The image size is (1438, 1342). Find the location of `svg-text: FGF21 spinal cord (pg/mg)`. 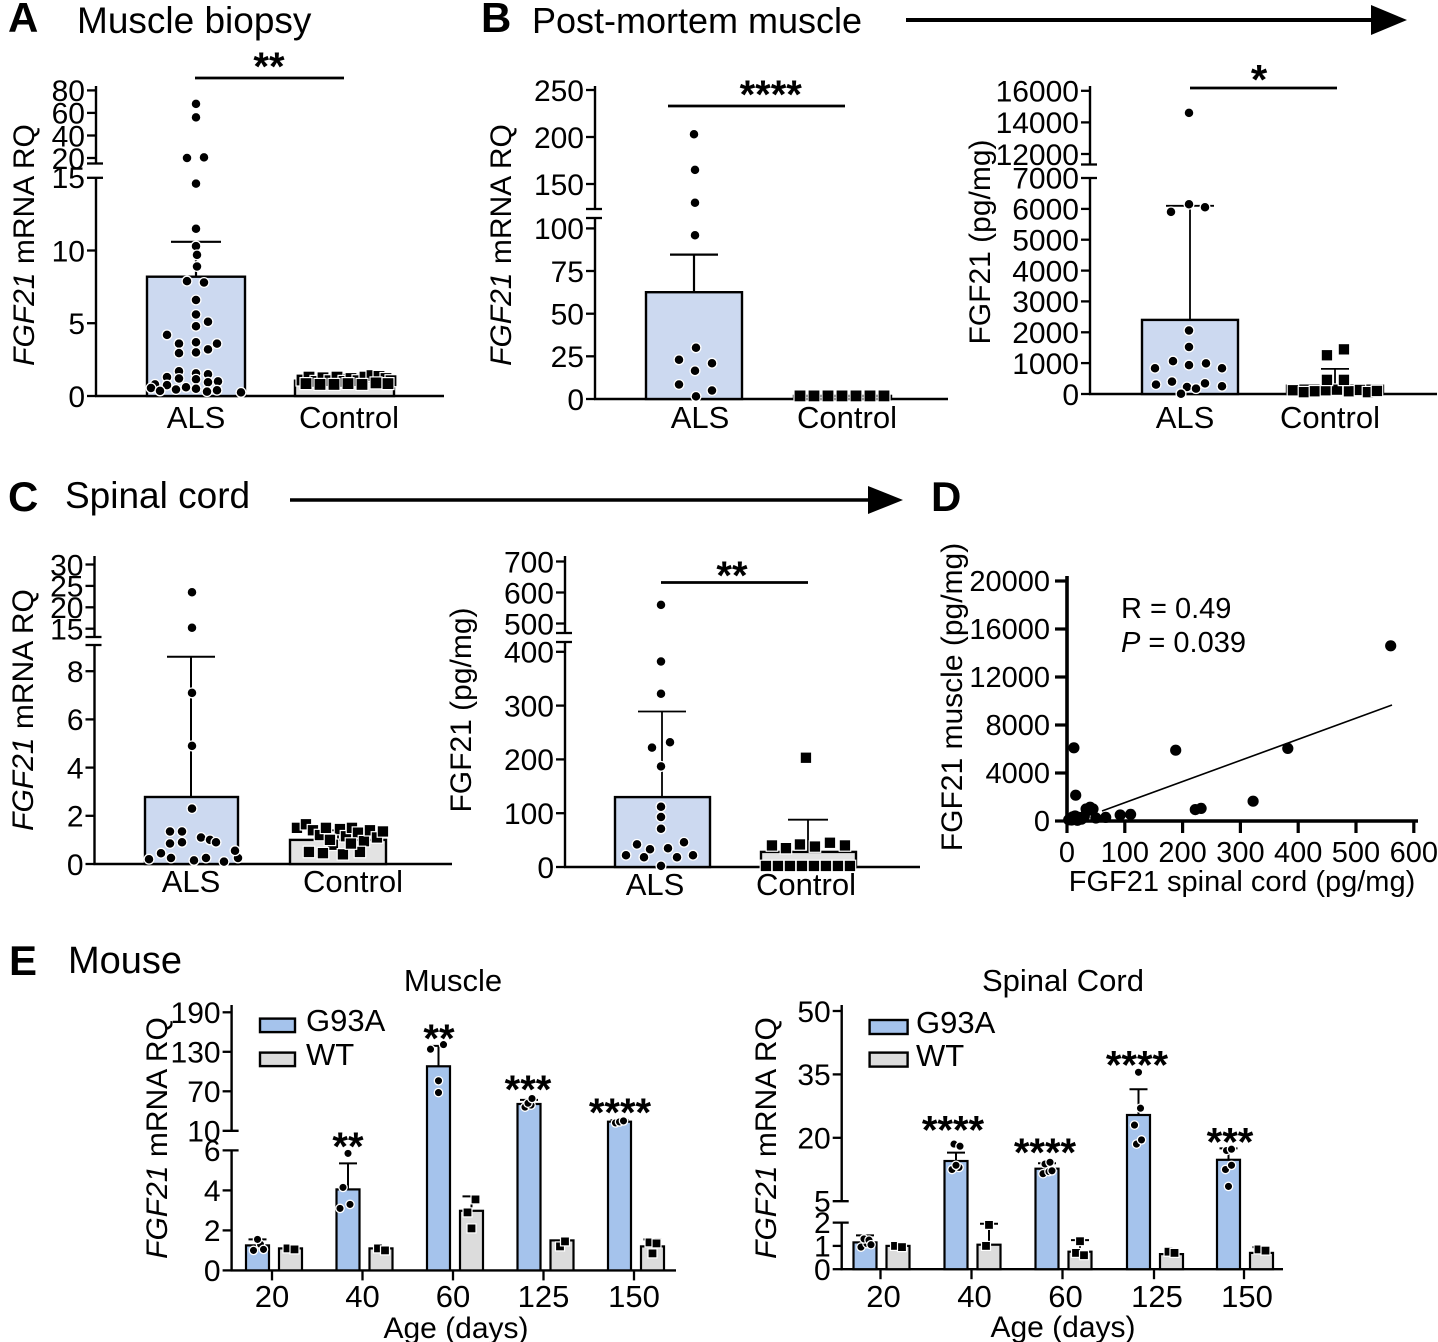

svg-text: FGF21 spinal cord (pg/mg) is located at coordinates (1242, 882).